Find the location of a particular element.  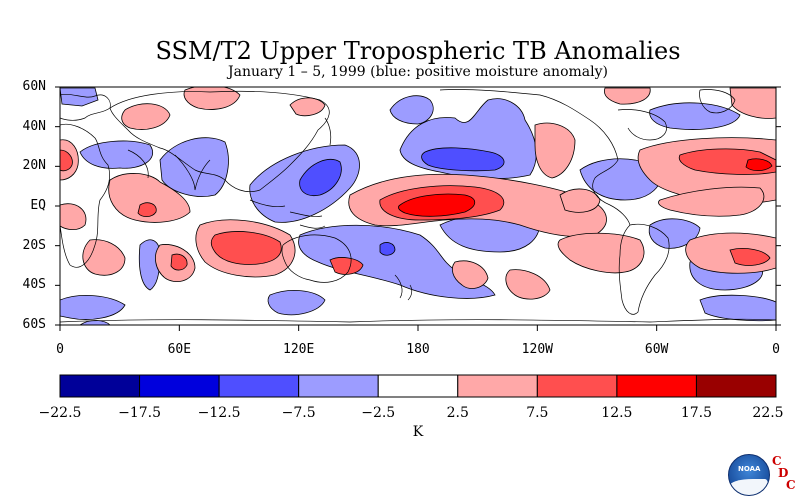

coastline-asia is located at coordinates (219, 141).